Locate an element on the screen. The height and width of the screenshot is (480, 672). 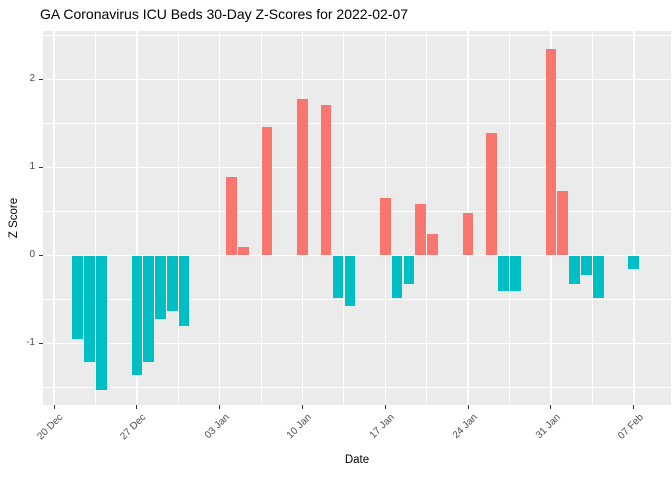
x-tick-label: 20 Dec is located at coordinates (50, 427).